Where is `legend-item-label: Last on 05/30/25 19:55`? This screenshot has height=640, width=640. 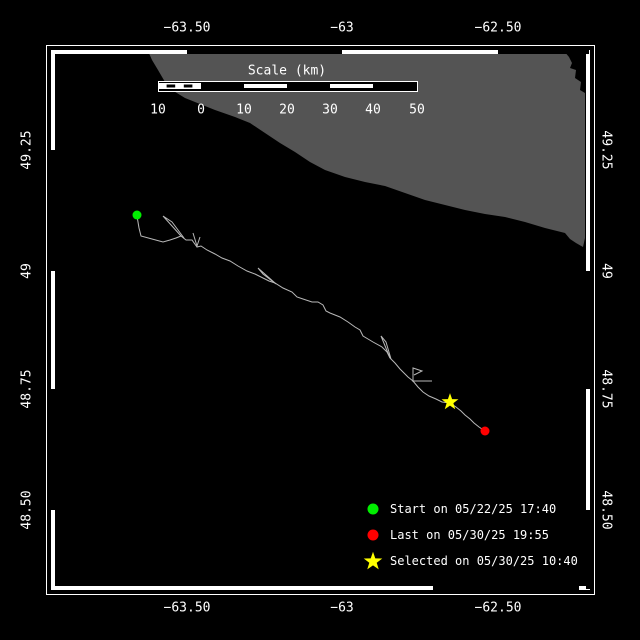
legend-item-label: Last on 05/30/25 19:55 is located at coordinates (469, 535).